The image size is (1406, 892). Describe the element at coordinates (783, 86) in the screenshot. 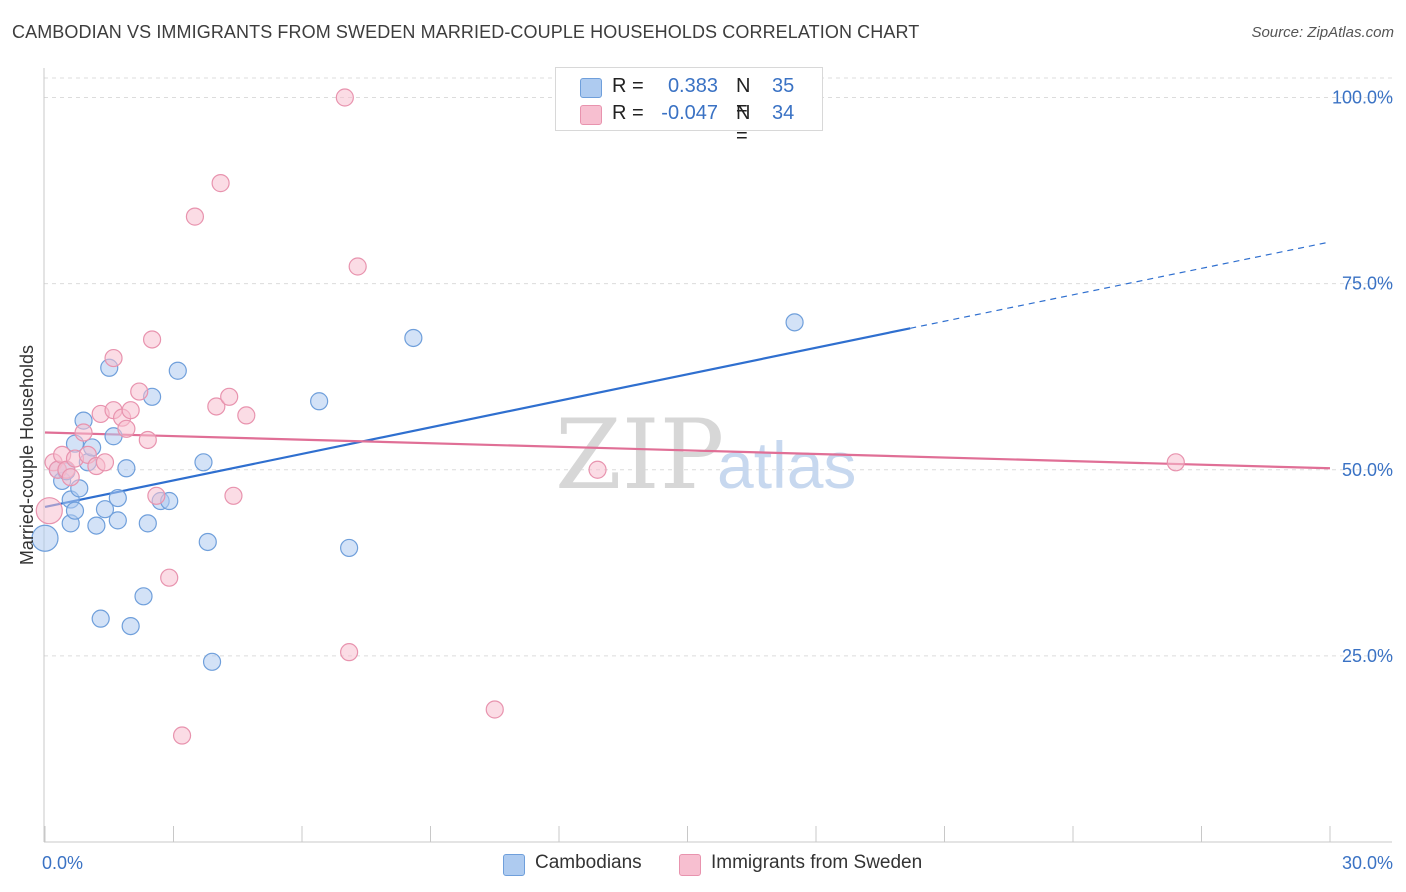

I see `n-value: 35` at that location.